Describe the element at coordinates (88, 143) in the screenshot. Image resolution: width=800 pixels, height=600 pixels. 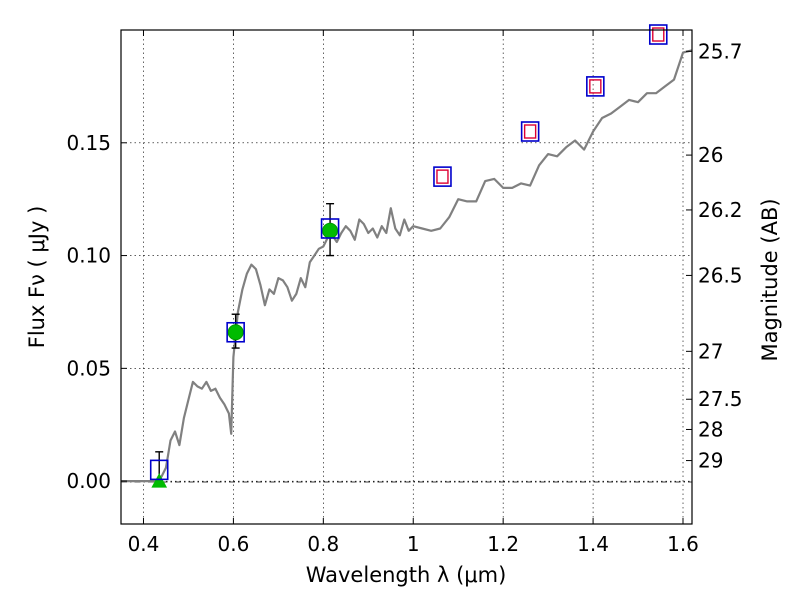
I see `y-tick-label: 0.15` at that location.